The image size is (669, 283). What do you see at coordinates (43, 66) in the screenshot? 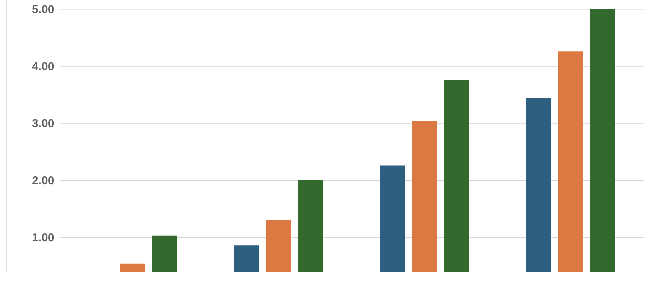
I see `y-tick-label: 4.00` at bounding box center [43, 66].